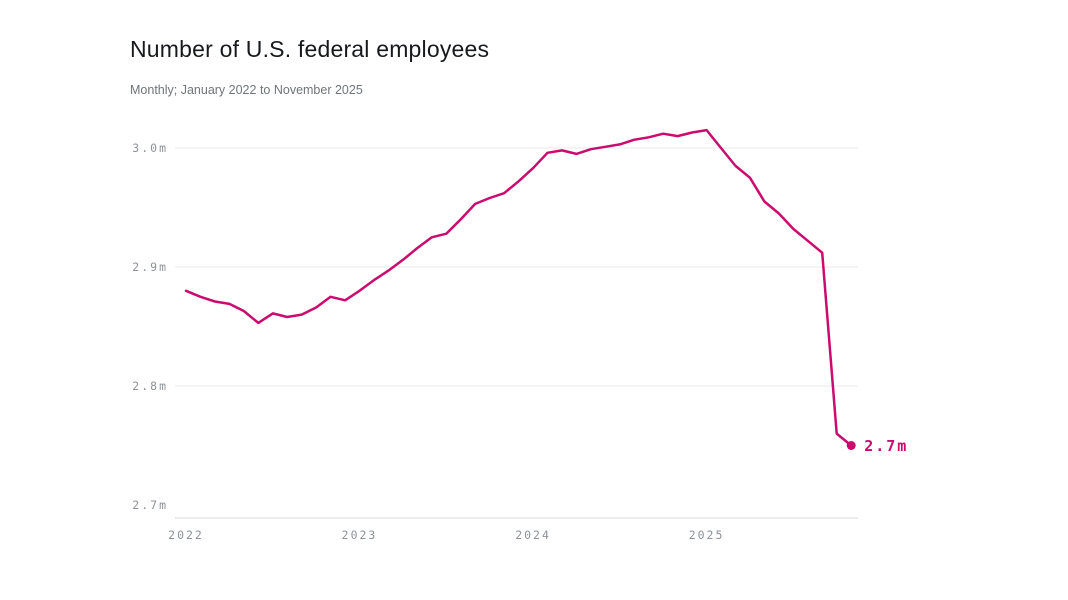 The height and width of the screenshot is (600, 1068). What do you see at coordinates (150, 148) in the screenshot?
I see `y-tick-label: 3.0m` at bounding box center [150, 148].